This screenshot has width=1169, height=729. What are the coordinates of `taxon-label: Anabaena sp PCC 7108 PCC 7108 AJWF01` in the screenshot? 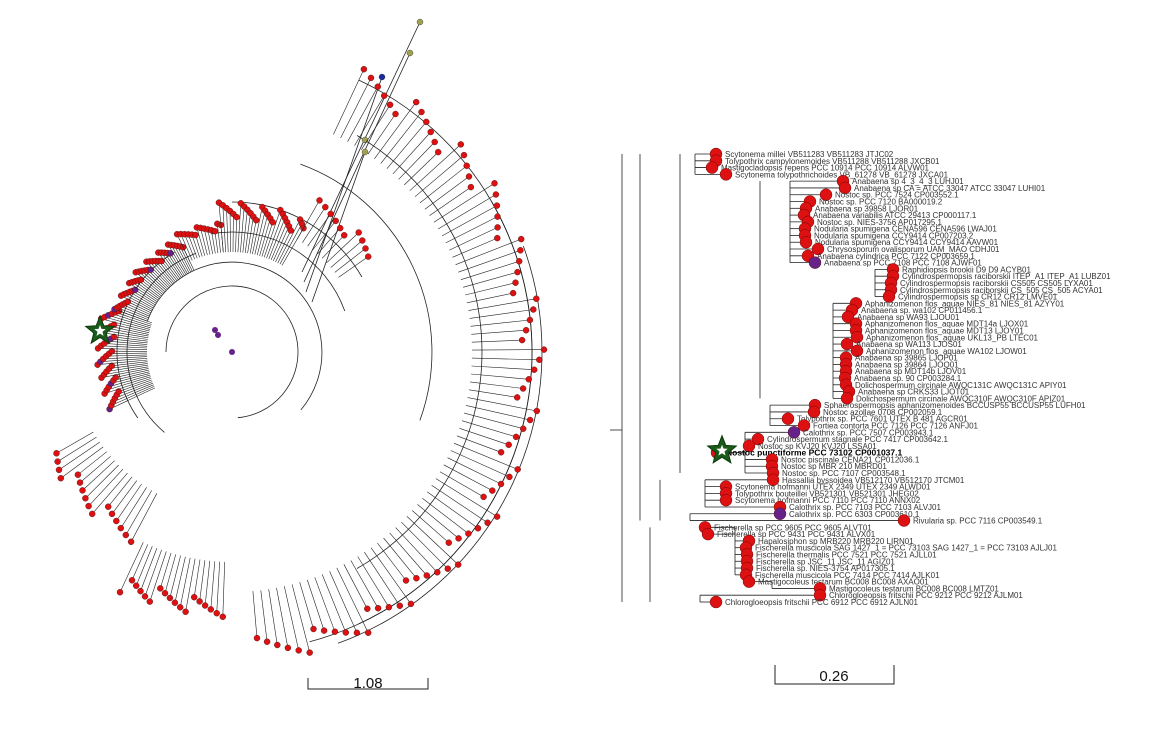 It's located at (903, 263).